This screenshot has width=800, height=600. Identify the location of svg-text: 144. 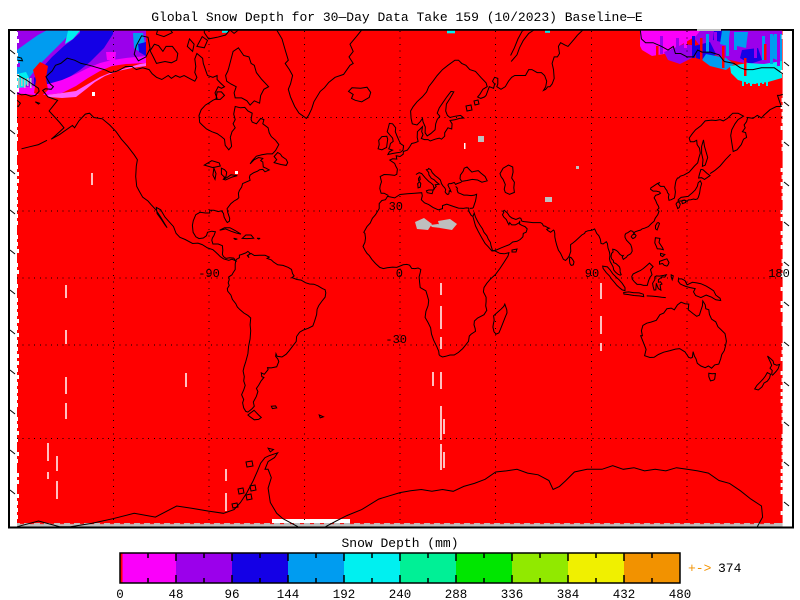
(288, 594).